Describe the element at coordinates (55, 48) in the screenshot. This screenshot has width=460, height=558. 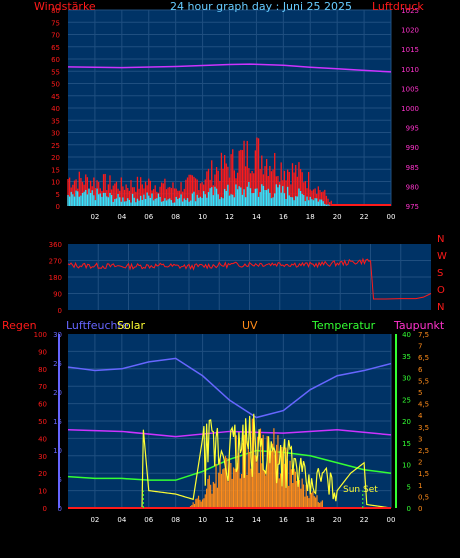
I see `wind-speed-tick-label: 65` at that location.